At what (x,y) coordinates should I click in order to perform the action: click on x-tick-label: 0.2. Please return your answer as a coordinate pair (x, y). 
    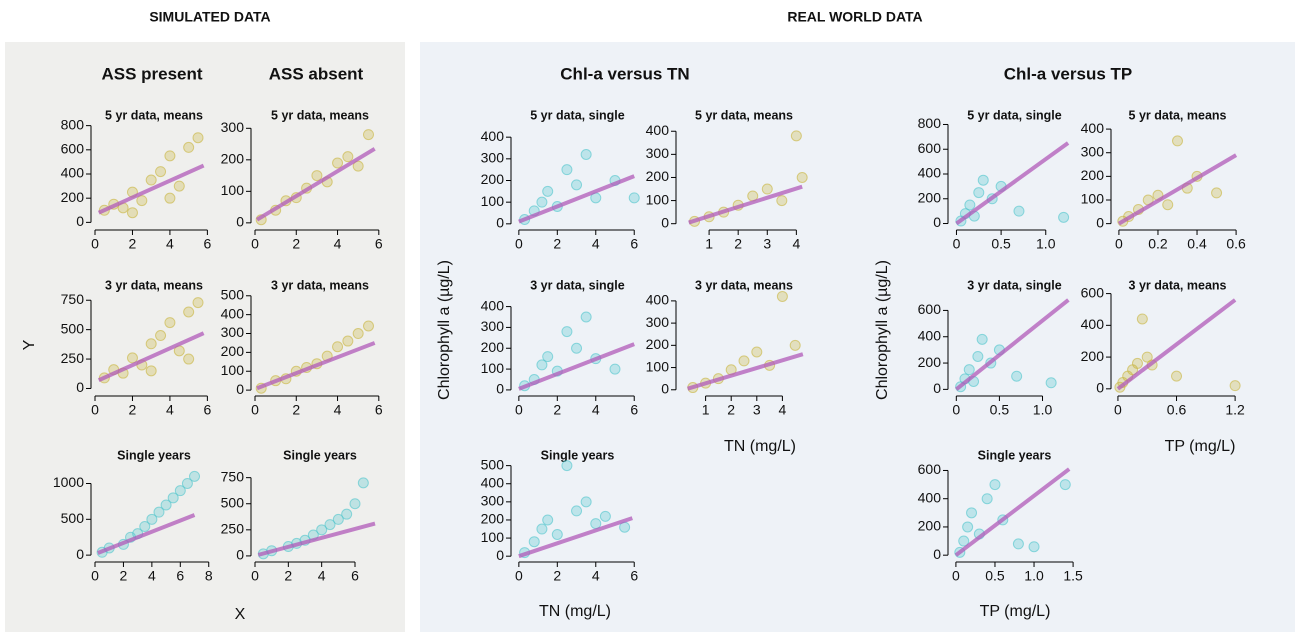
    Looking at the image, I should click on (1158, 244).